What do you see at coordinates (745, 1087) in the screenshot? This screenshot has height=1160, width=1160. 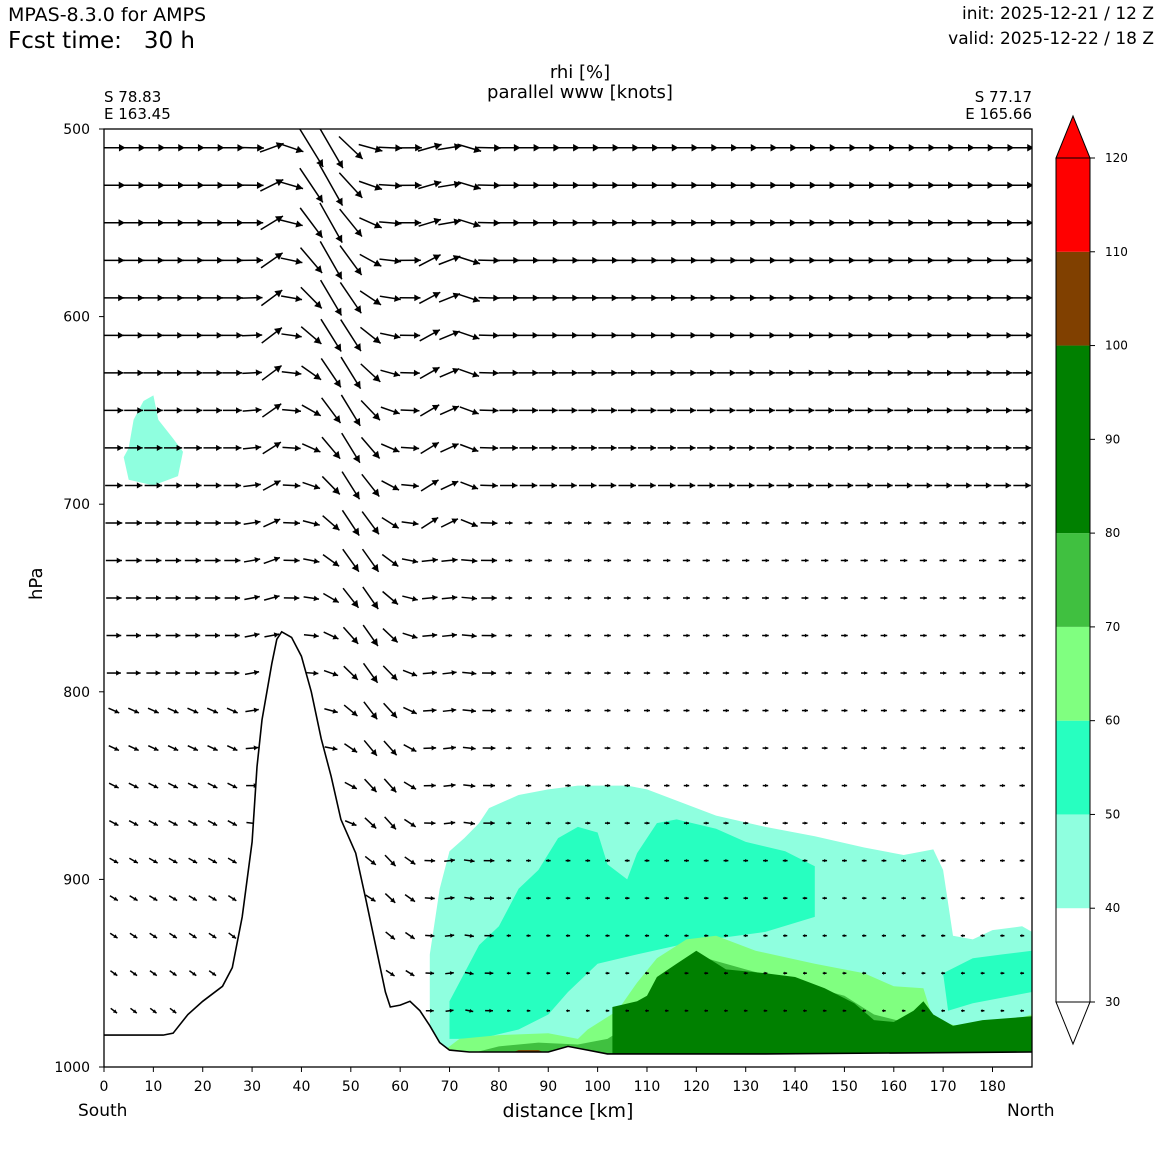 I see `x-tick-label-130: 130` at bounding box center [745, 1087].